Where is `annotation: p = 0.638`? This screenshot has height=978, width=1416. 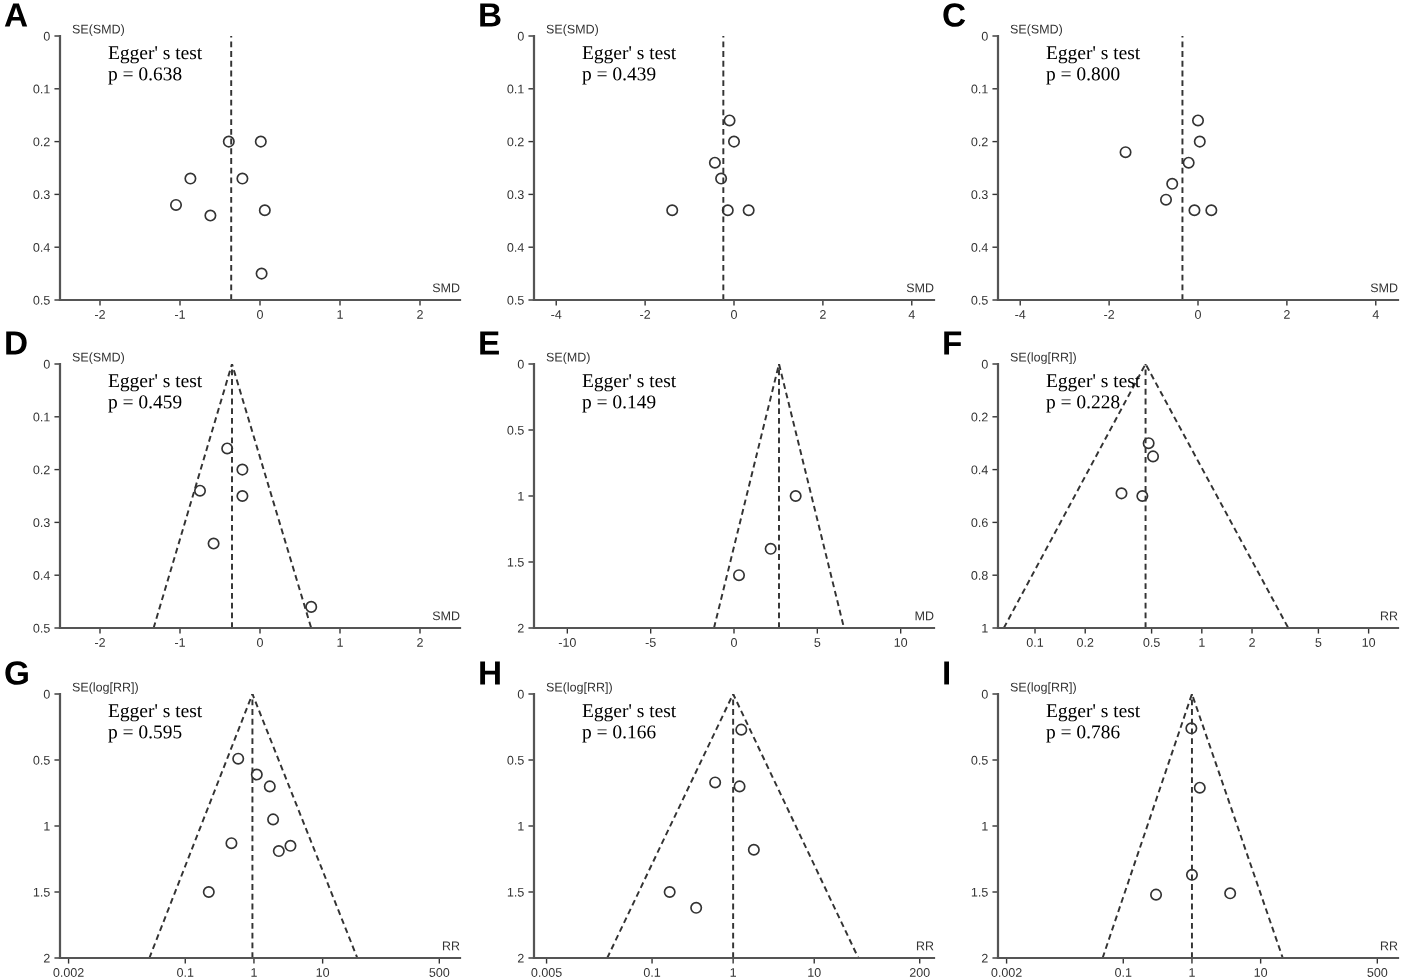 annotation: p = 0.638 is located at coordinates (145, 76).